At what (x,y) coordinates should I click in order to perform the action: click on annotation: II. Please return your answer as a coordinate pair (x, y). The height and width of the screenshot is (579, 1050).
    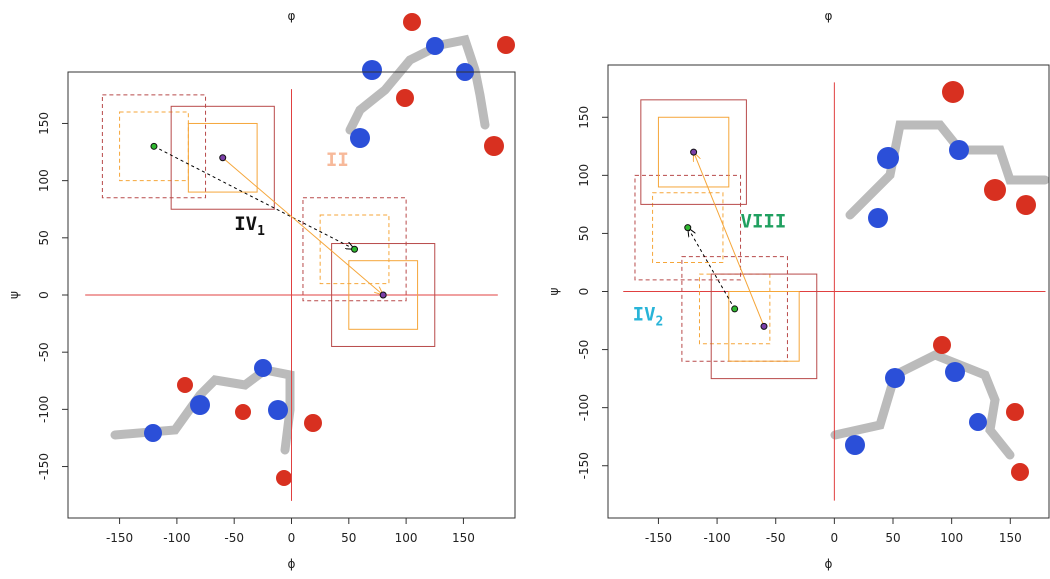
    Looking at the image, I should click on (337, 160).